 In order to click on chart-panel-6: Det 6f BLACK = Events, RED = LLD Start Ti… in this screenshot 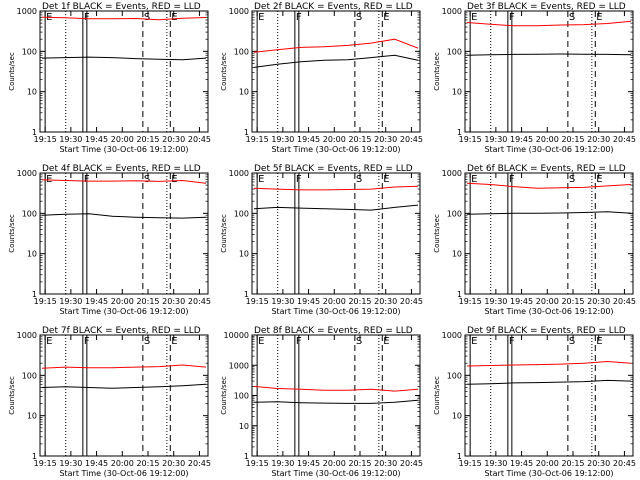, I will do `click(534, 240)`.